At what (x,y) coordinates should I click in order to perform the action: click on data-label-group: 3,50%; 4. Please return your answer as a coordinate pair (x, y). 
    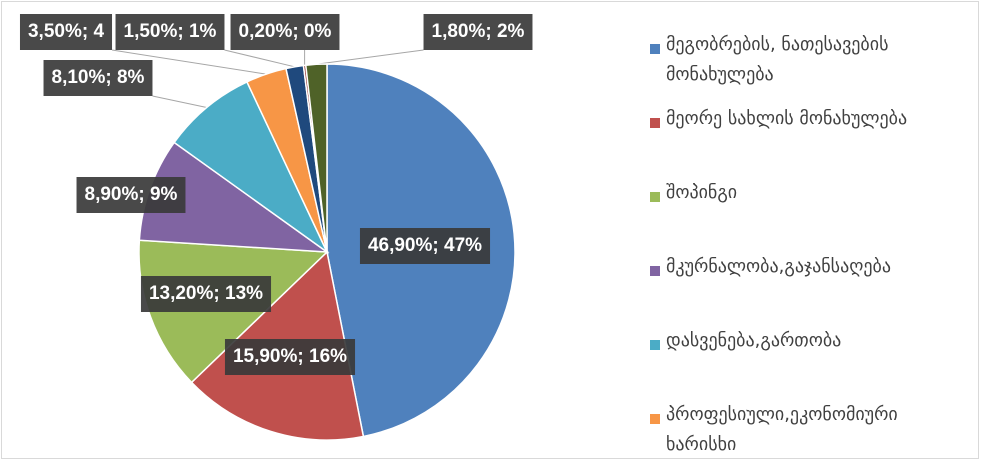
    Looking at the image, I should click on (66, 32).